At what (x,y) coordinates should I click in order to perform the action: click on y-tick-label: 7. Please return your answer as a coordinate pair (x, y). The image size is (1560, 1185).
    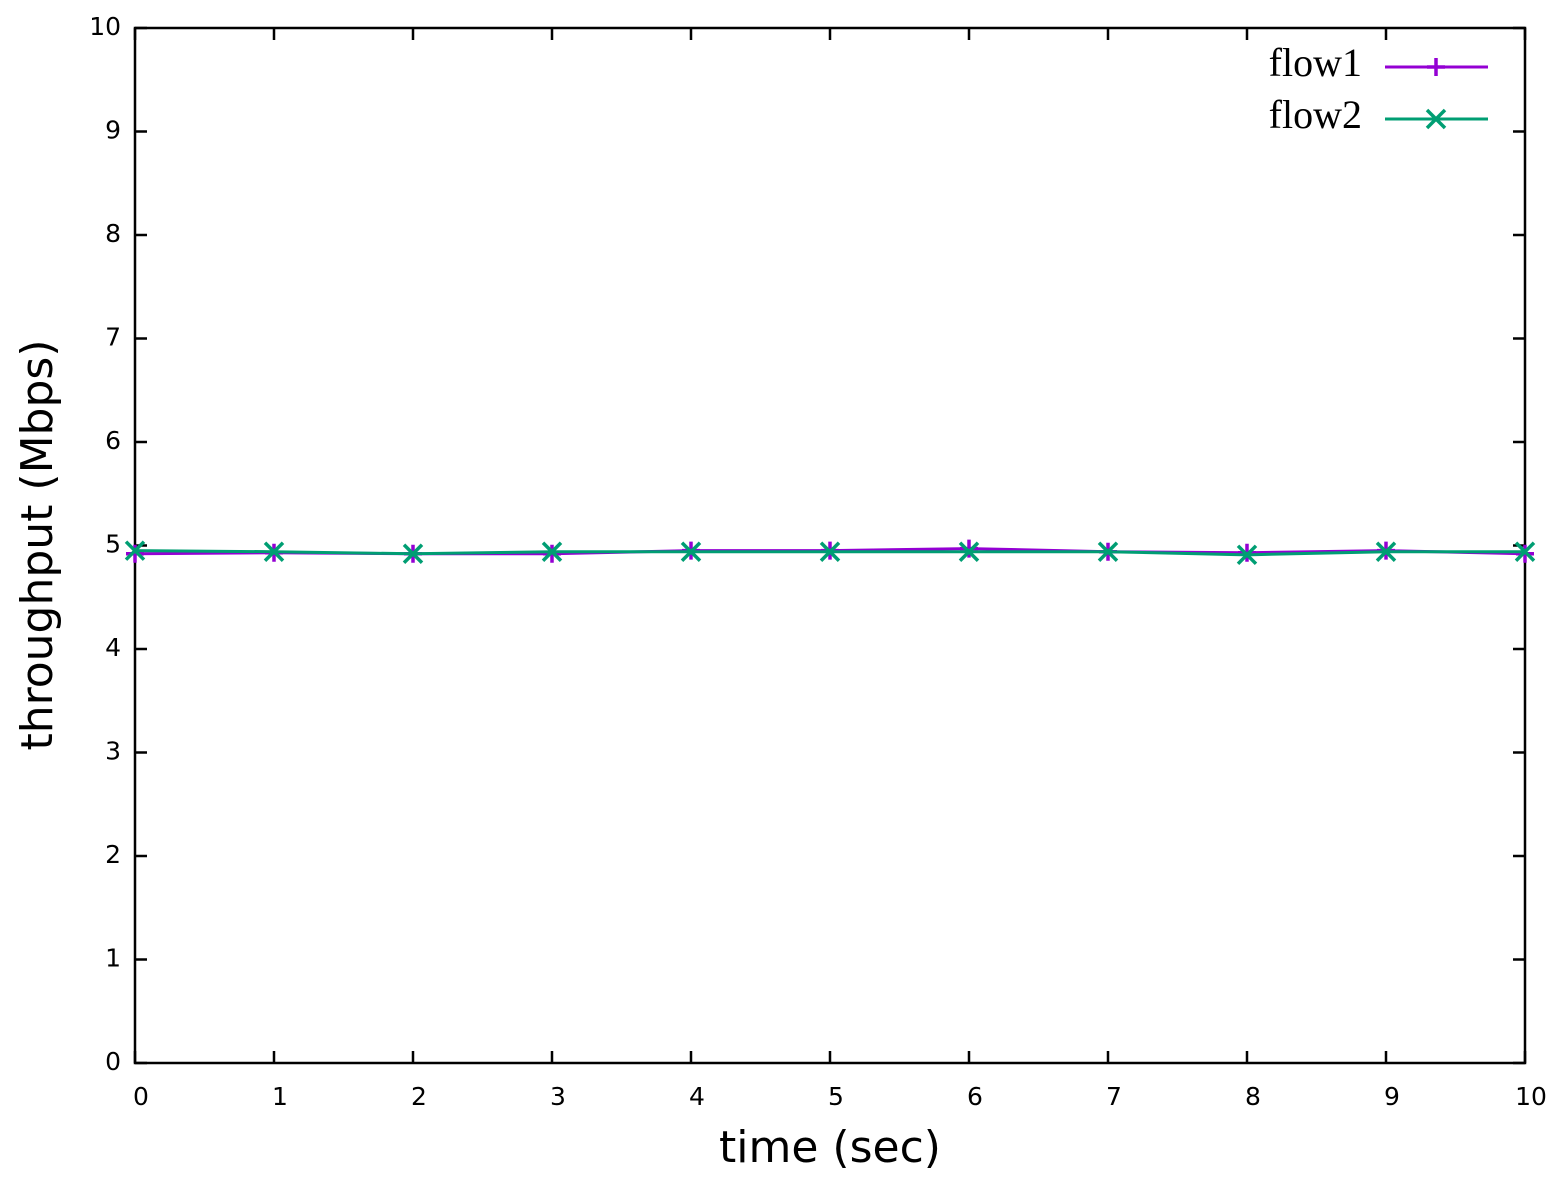
    Looking at the image, I should click on (113, 337).